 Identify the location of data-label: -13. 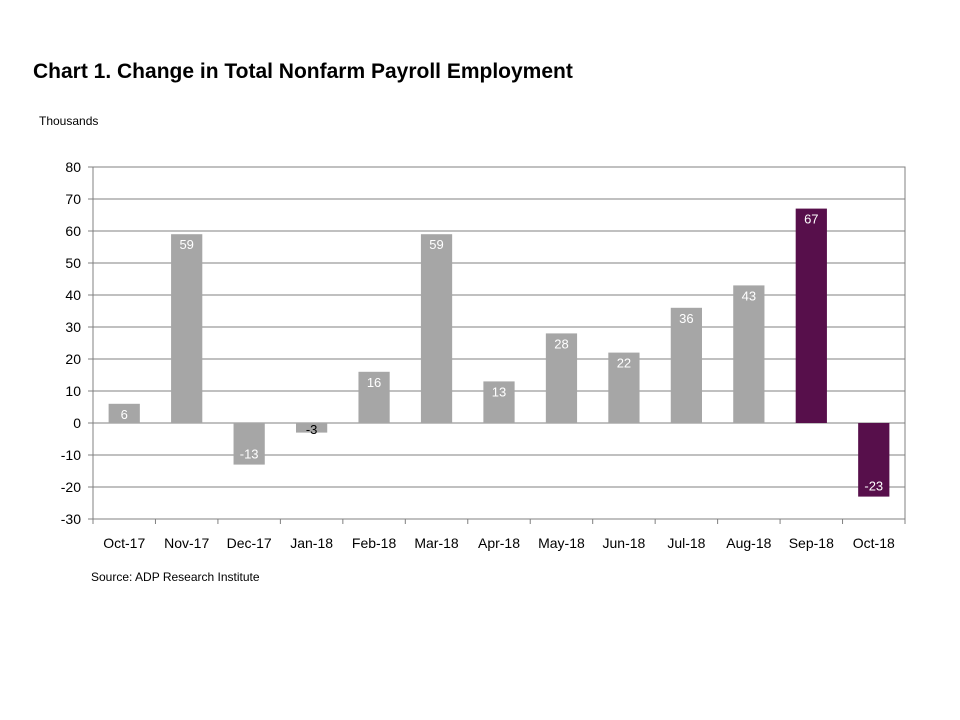
(249, 454).